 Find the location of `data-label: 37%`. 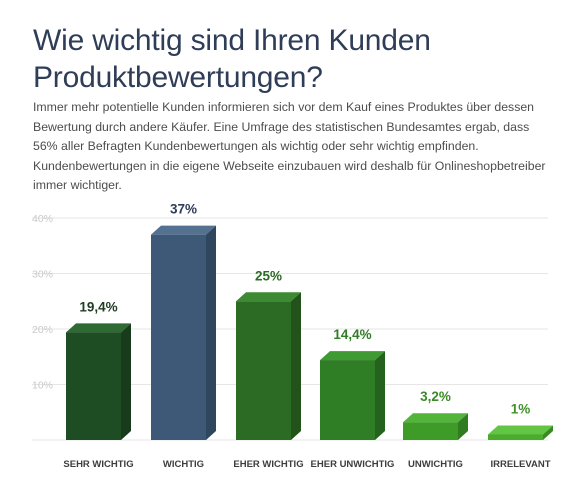

data-label: 37% is located at coordinates (183, 209).